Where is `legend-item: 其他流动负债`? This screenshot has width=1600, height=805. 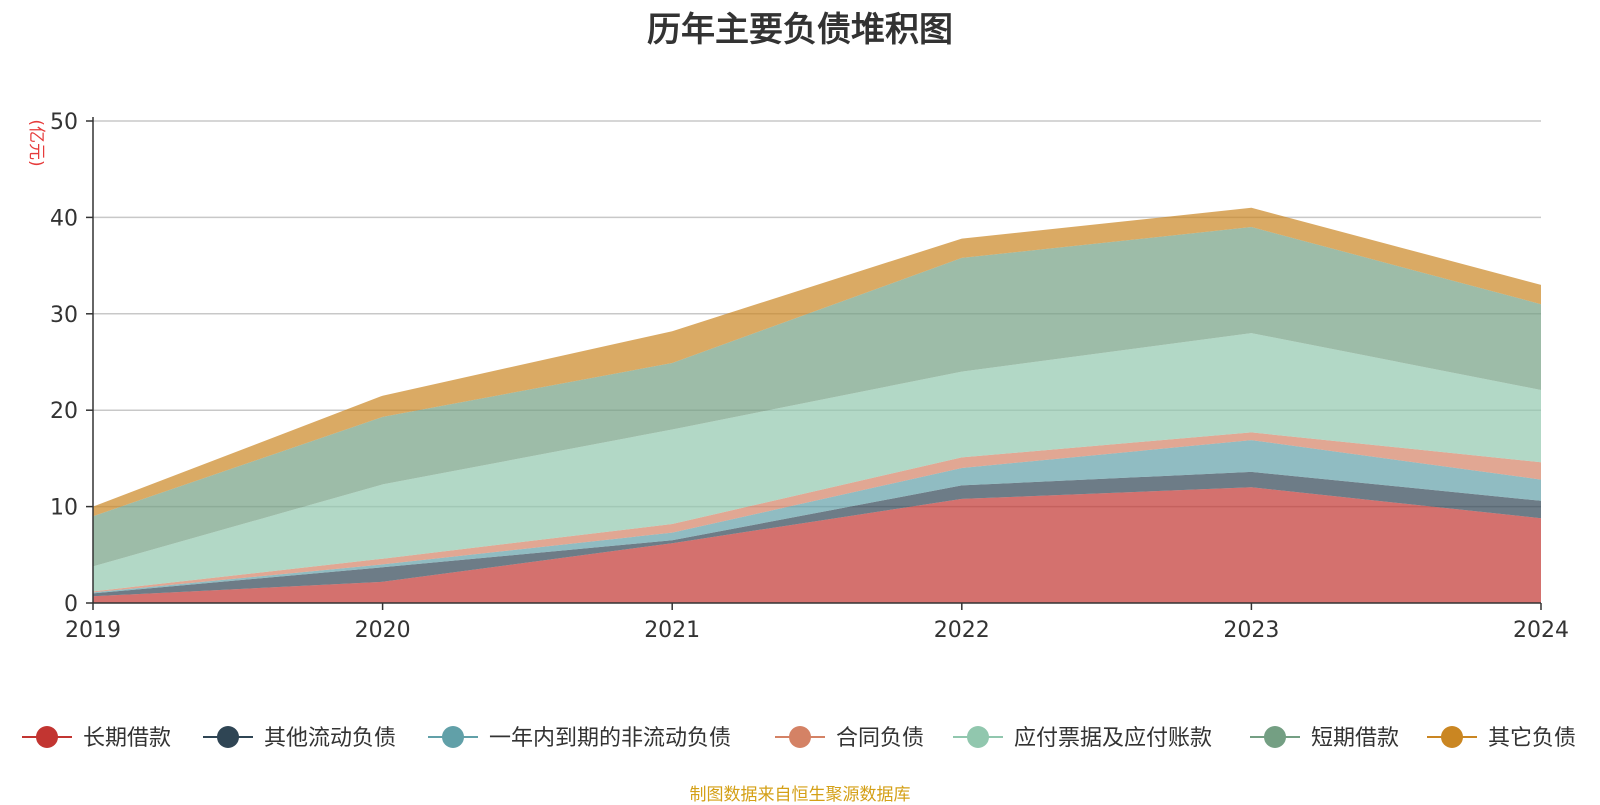 legend-item: 其他流动负债 is located at coordinates (299, 738).